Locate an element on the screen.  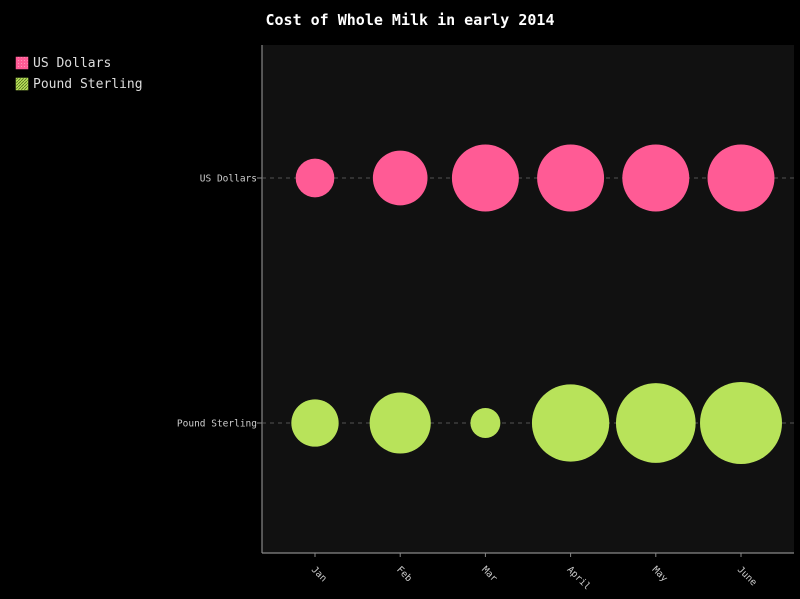
bubble-pound-sterling-april is located at coordinates (570, 423).